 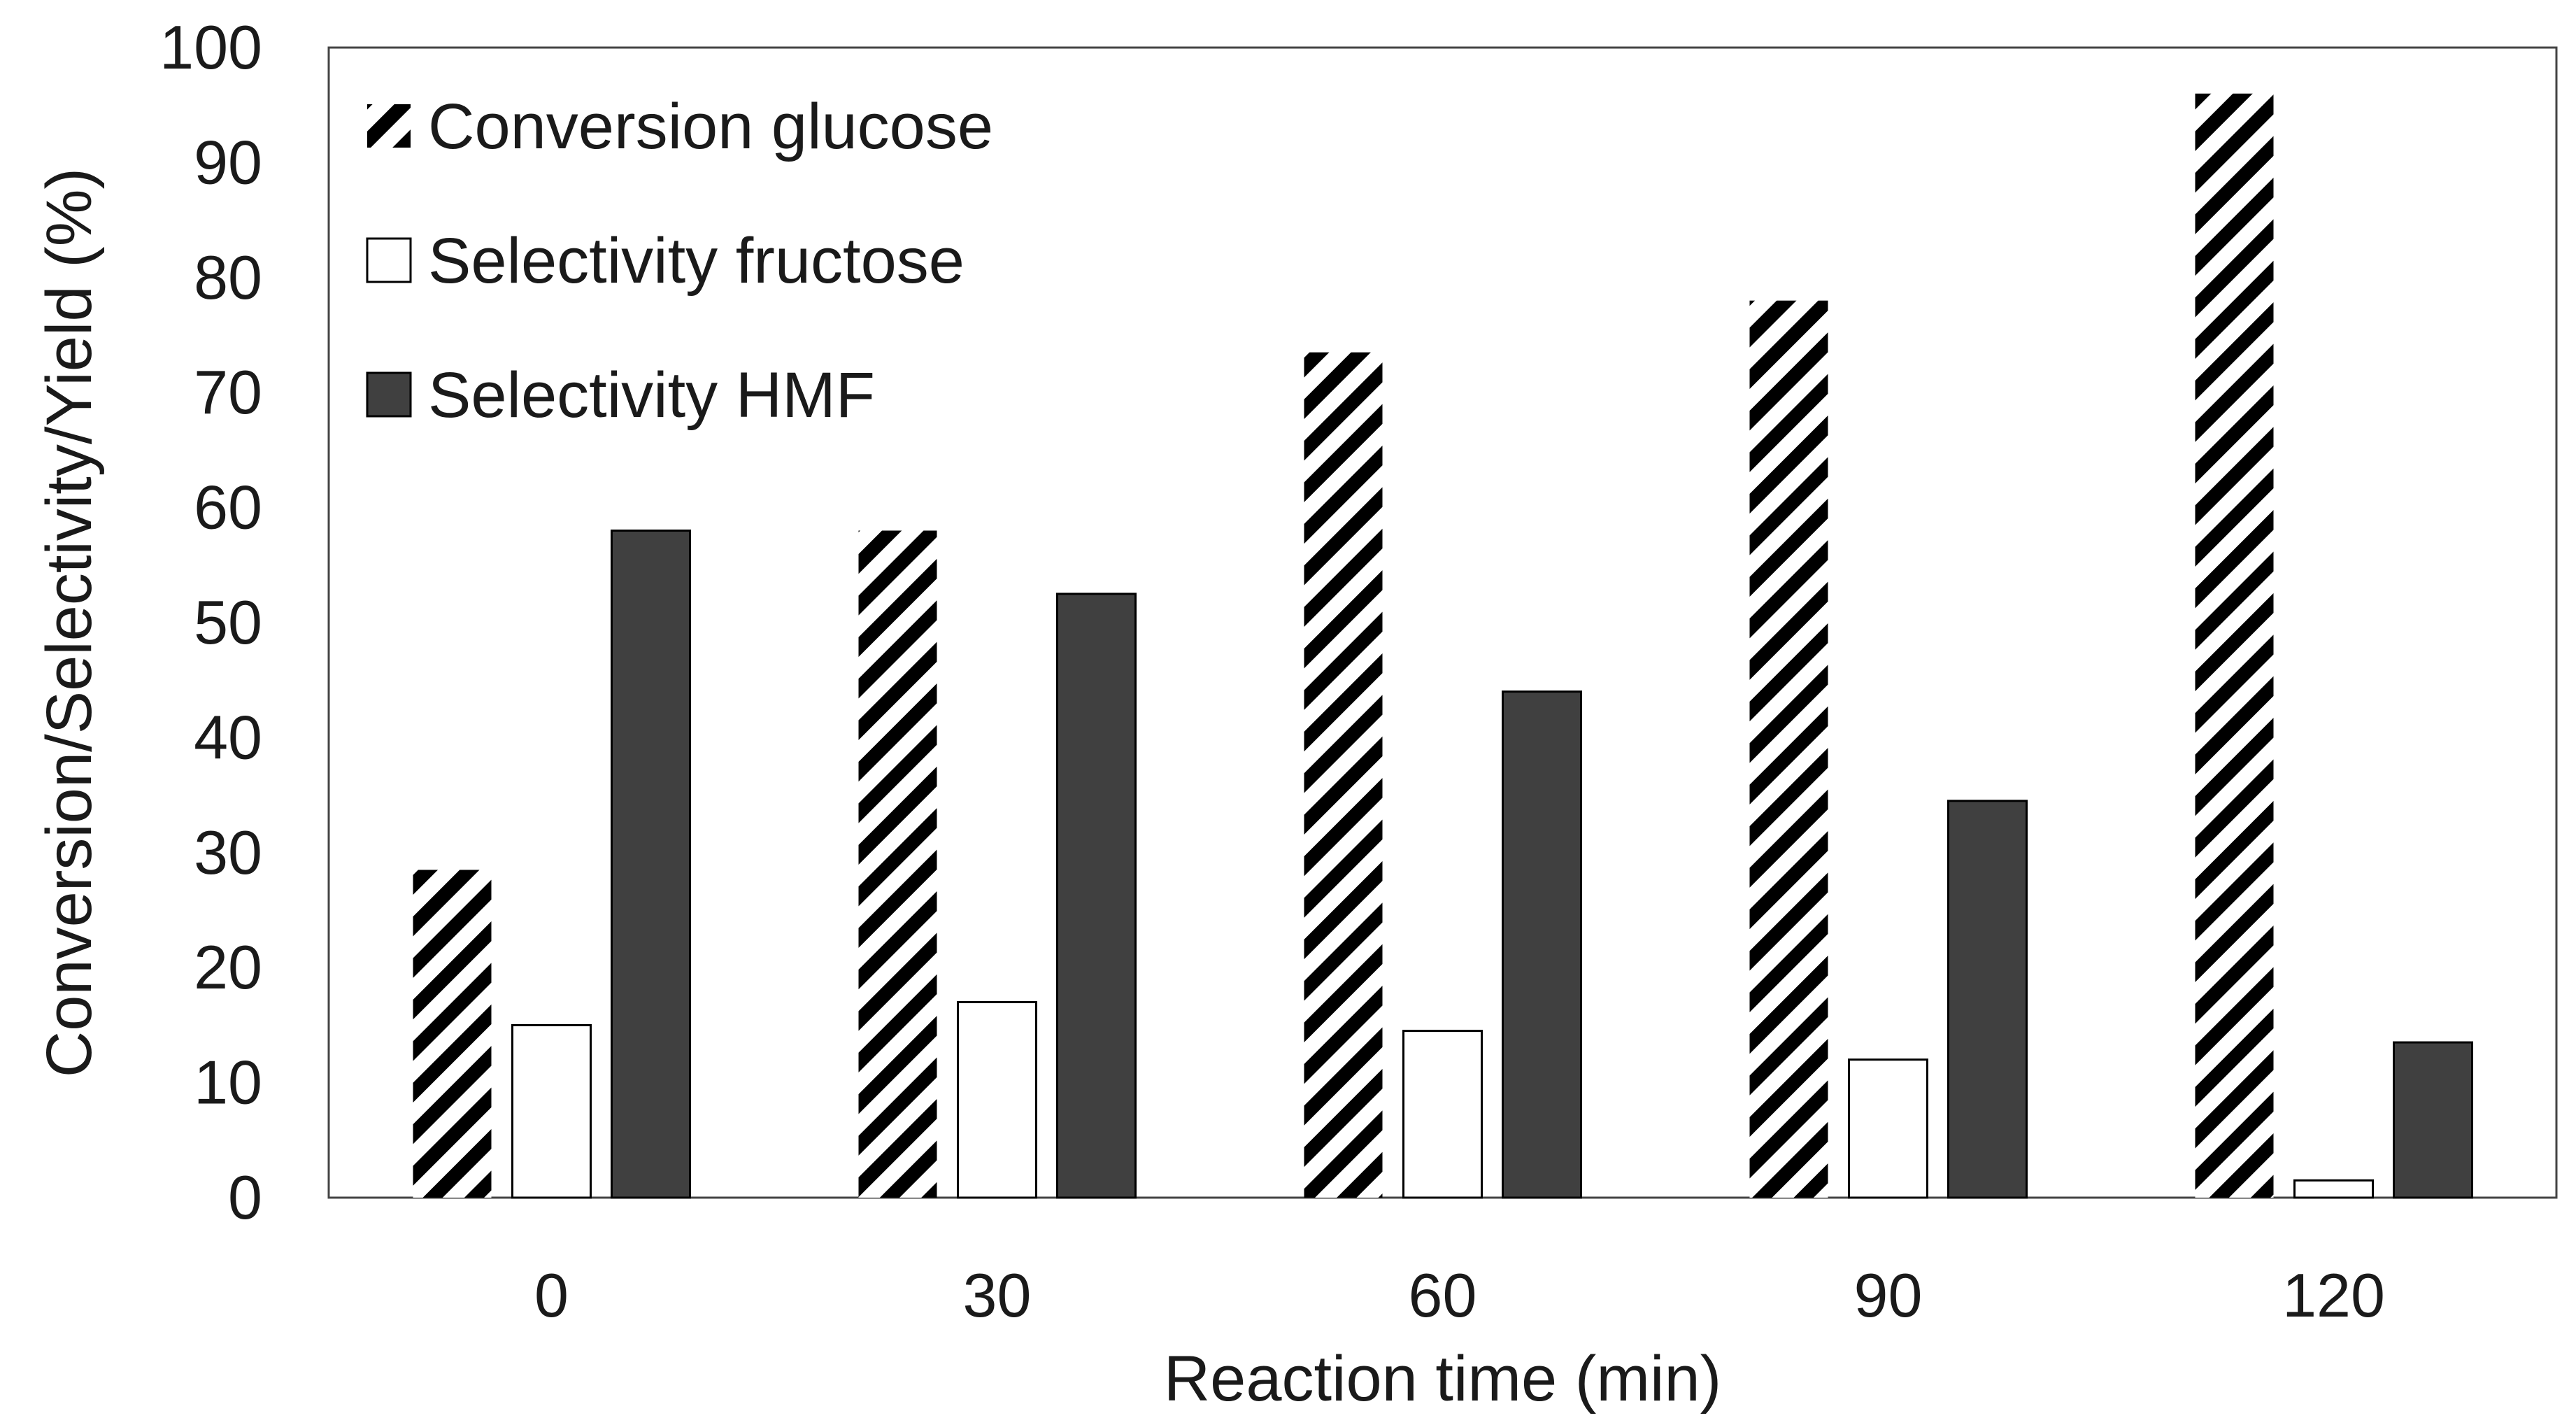 I want to click on x-tick-label: 60, so click(x=1443, y=1295).